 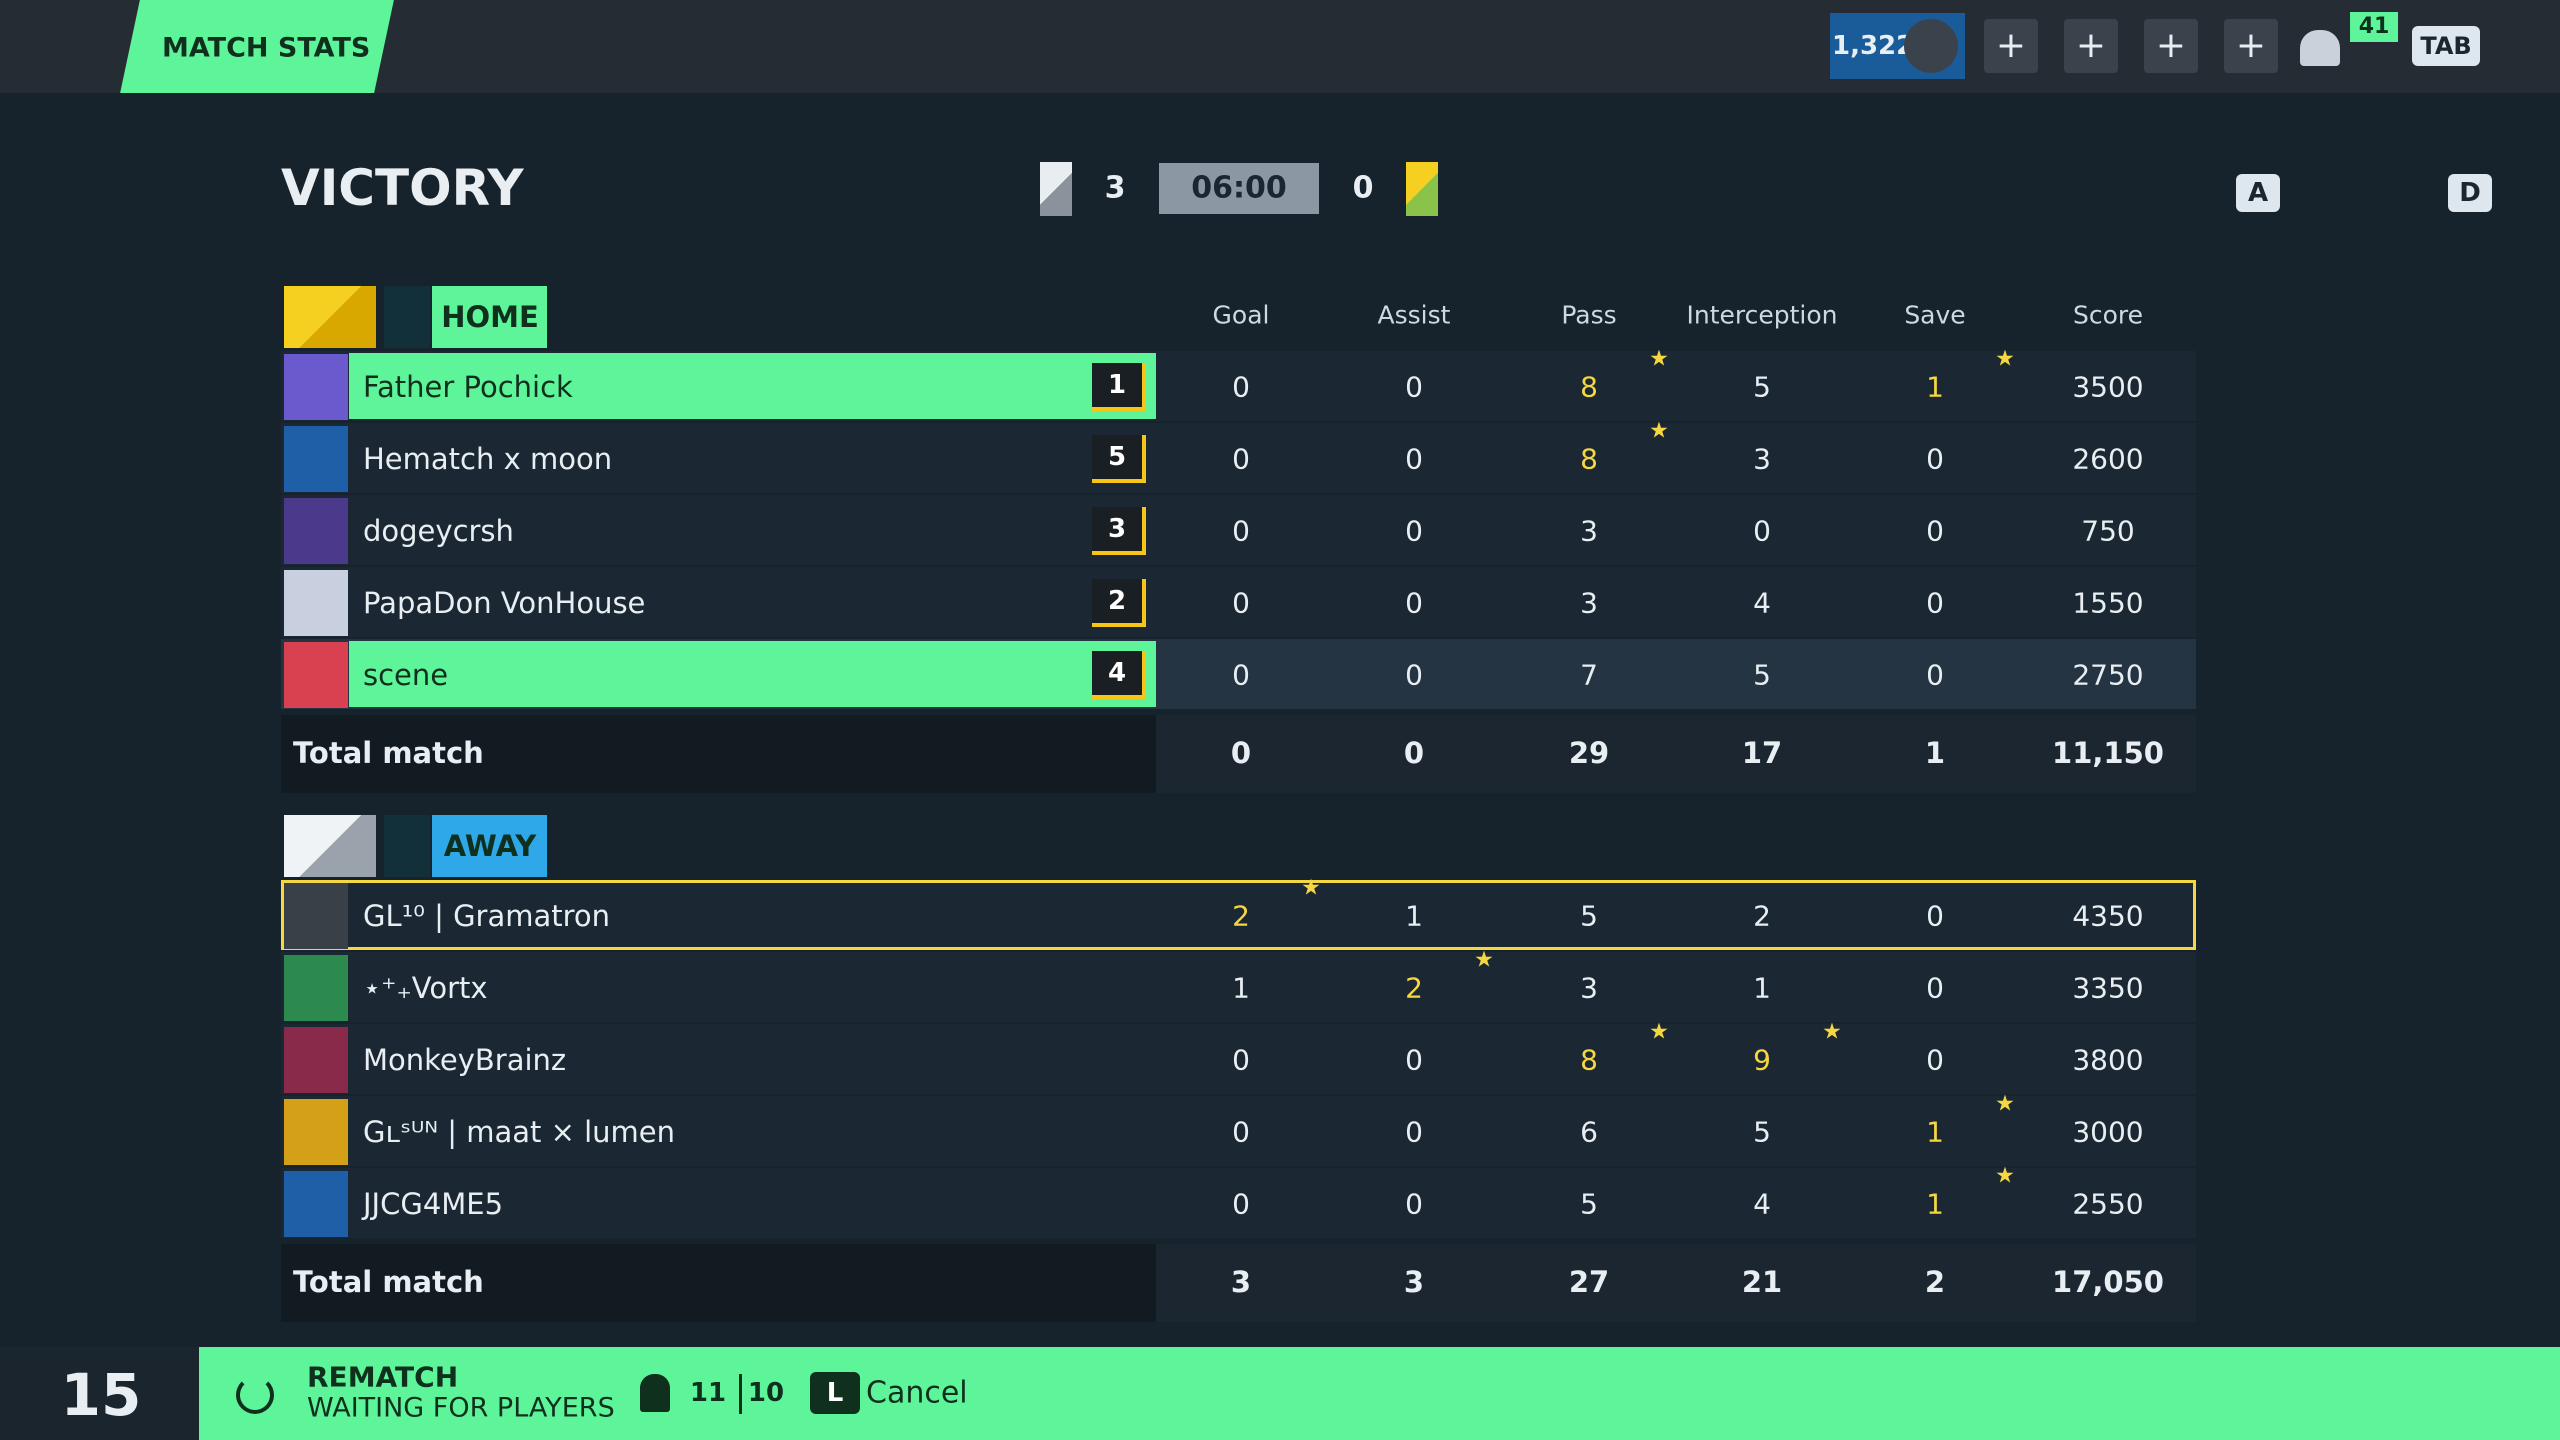 I want to click on tab-key: TAB, so click(x=2446, y=46).